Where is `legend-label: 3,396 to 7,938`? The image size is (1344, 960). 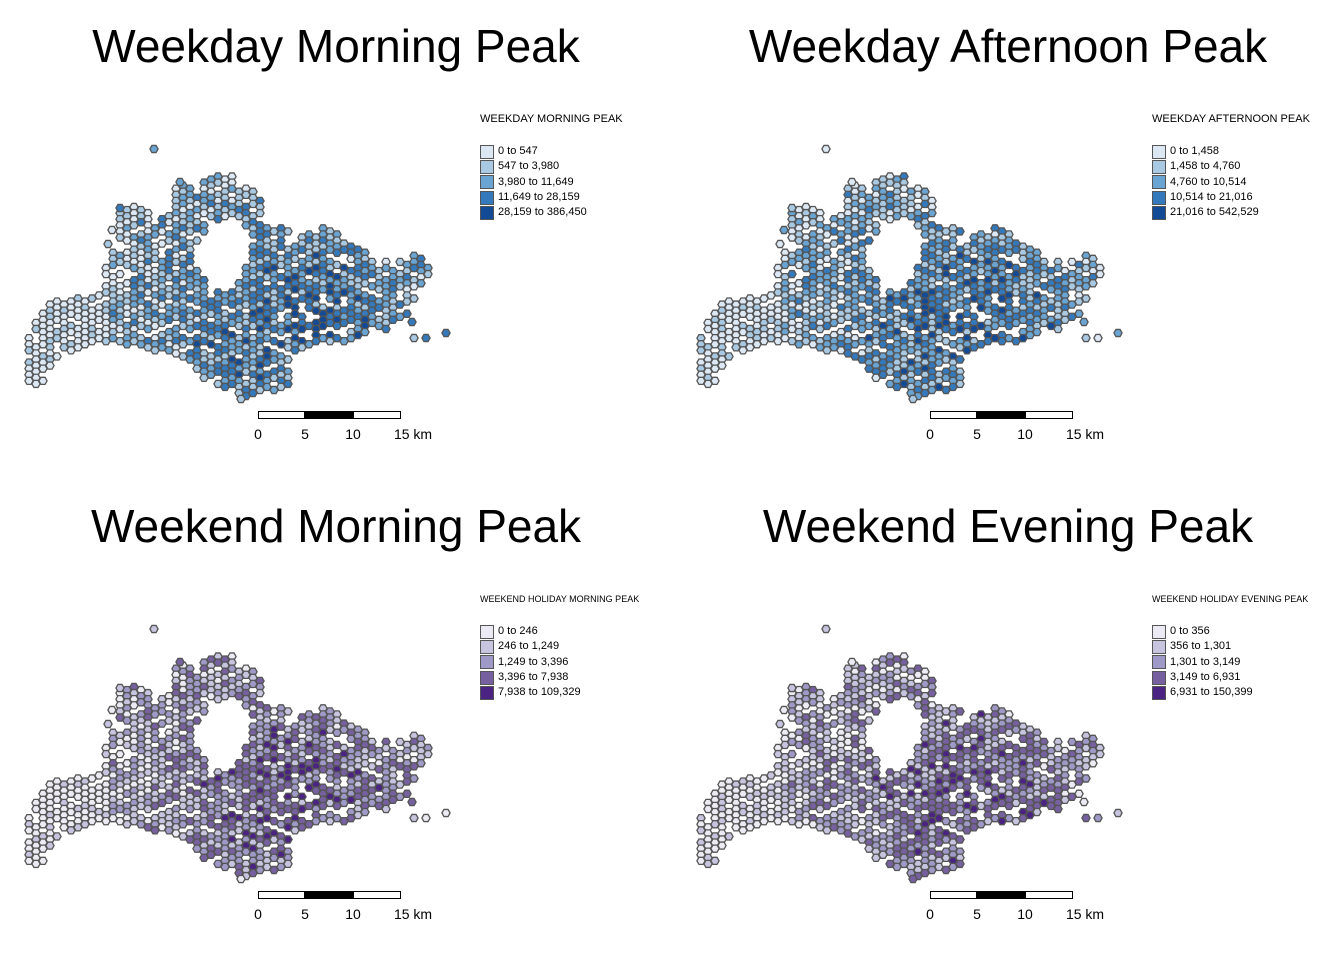 legend-label: 3,396 to 7,938 is located at coordinates (533, 677).